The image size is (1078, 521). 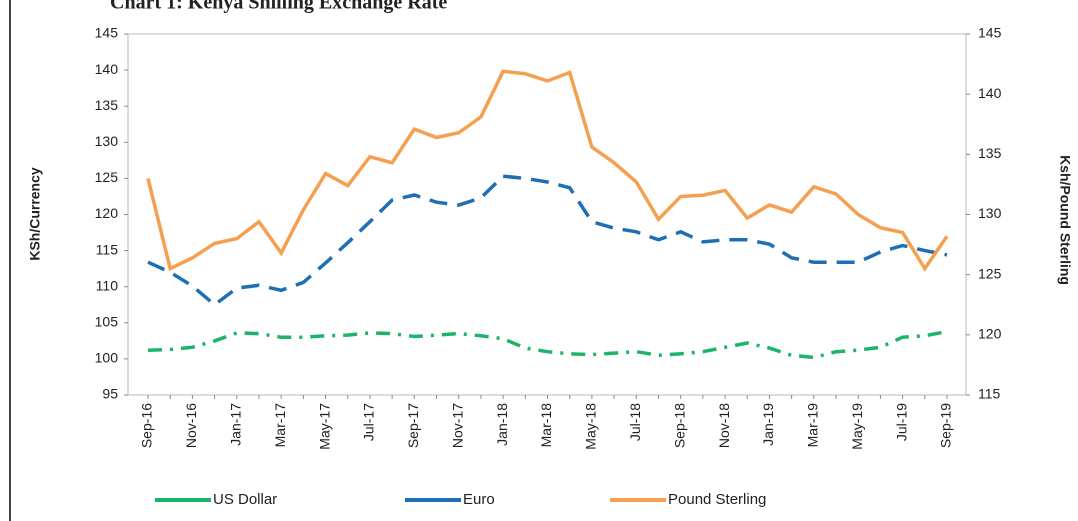 I want to click on x-tick-label: Mar-18, so click(x=546, y=425).